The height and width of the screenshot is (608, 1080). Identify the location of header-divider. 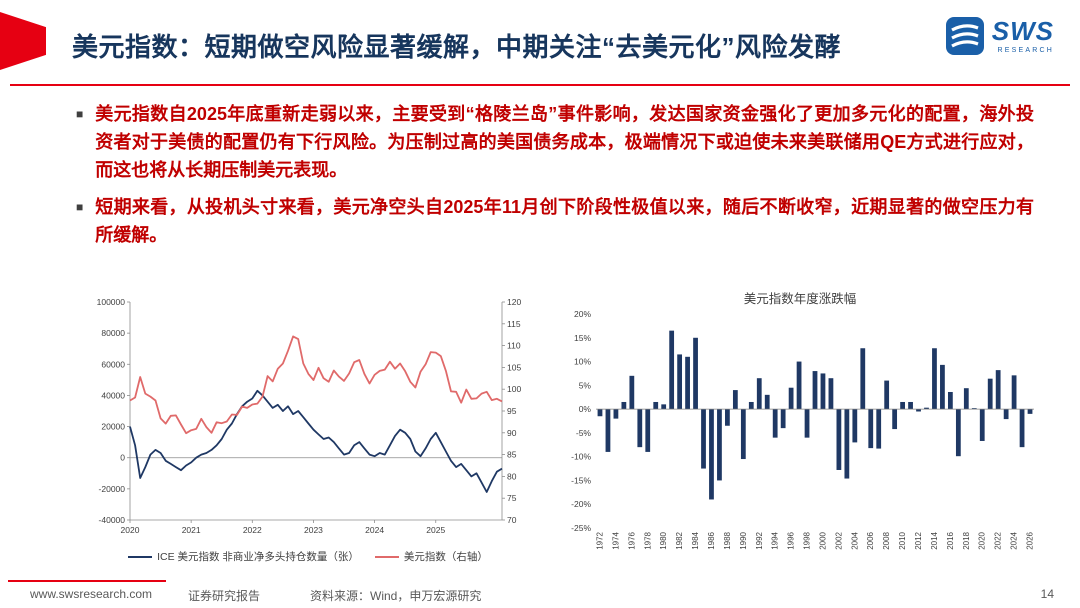
(540, 85).